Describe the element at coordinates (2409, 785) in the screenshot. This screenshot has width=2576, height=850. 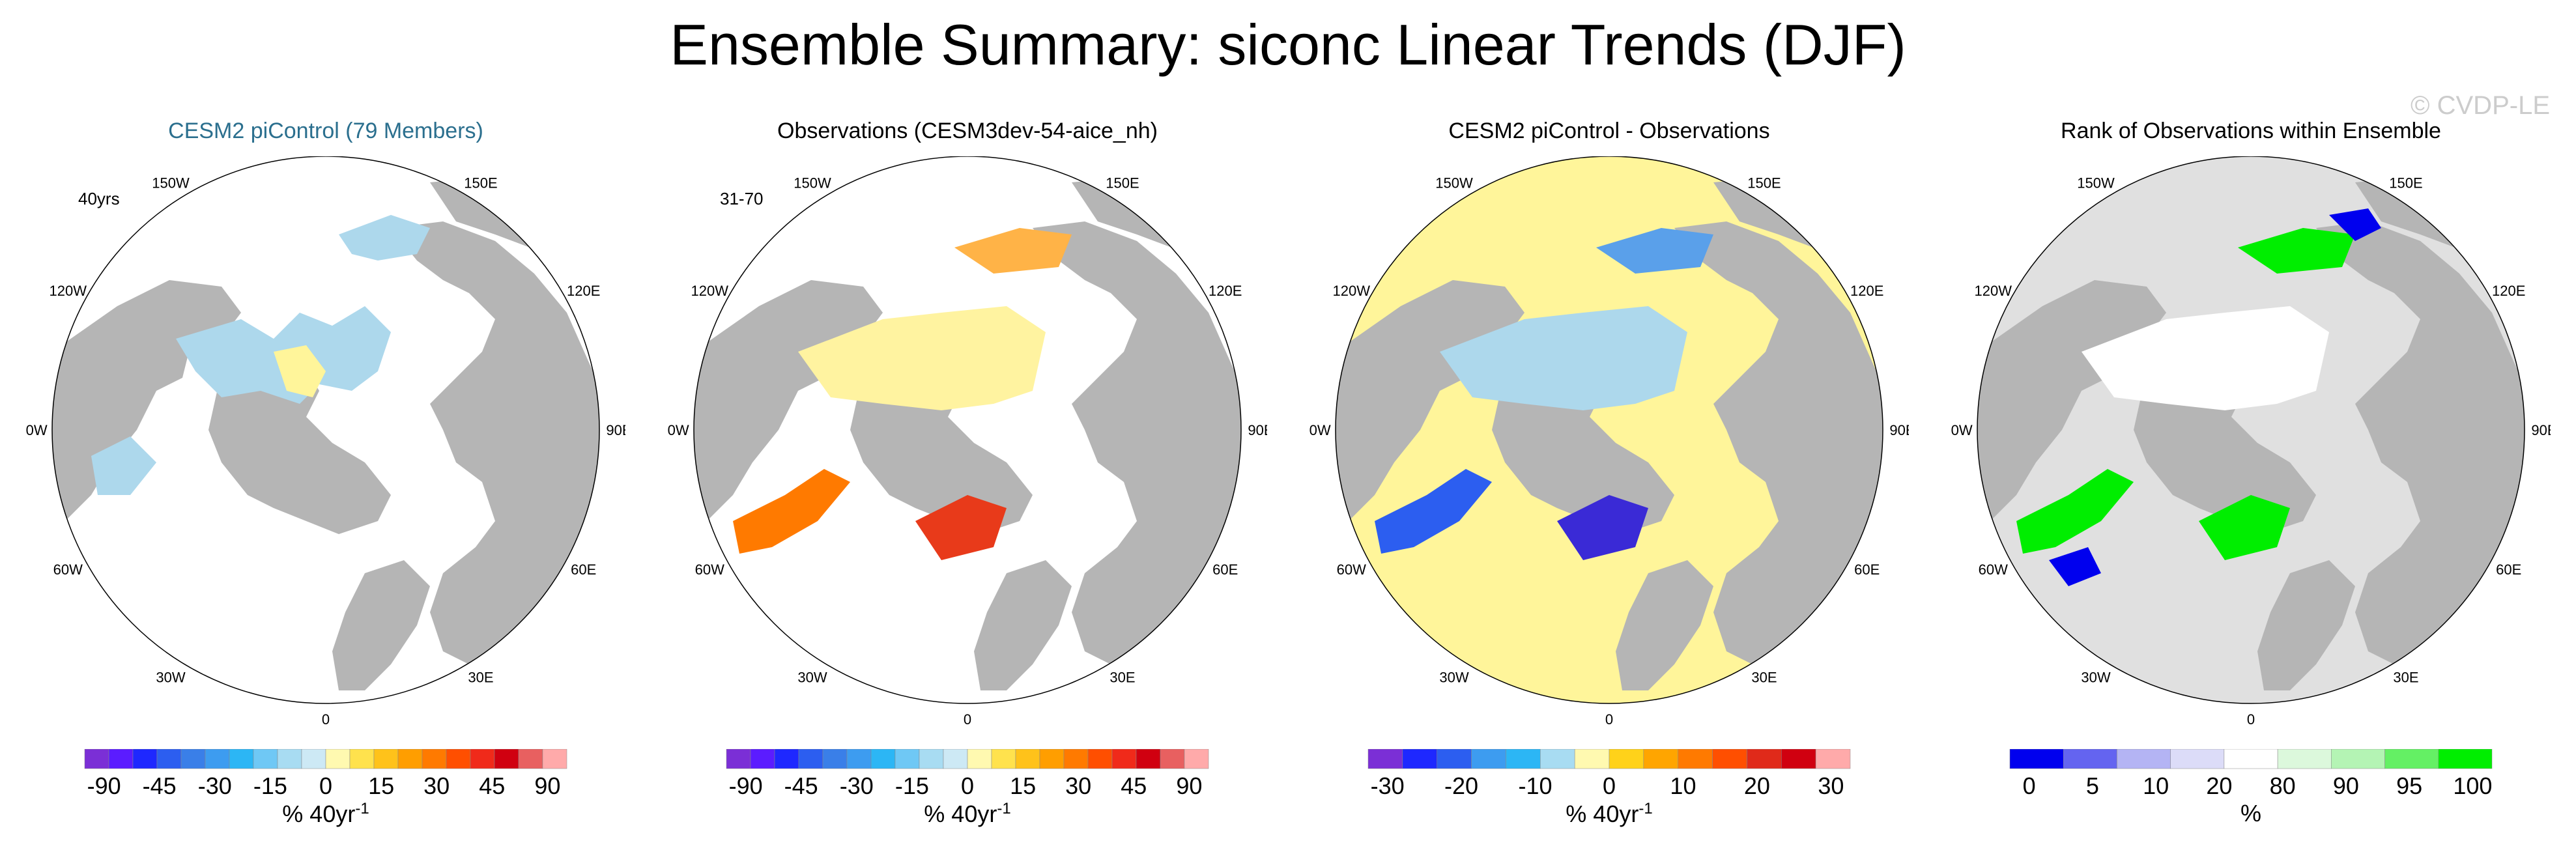
I see `colorbar-tick-label: 95` at that location.